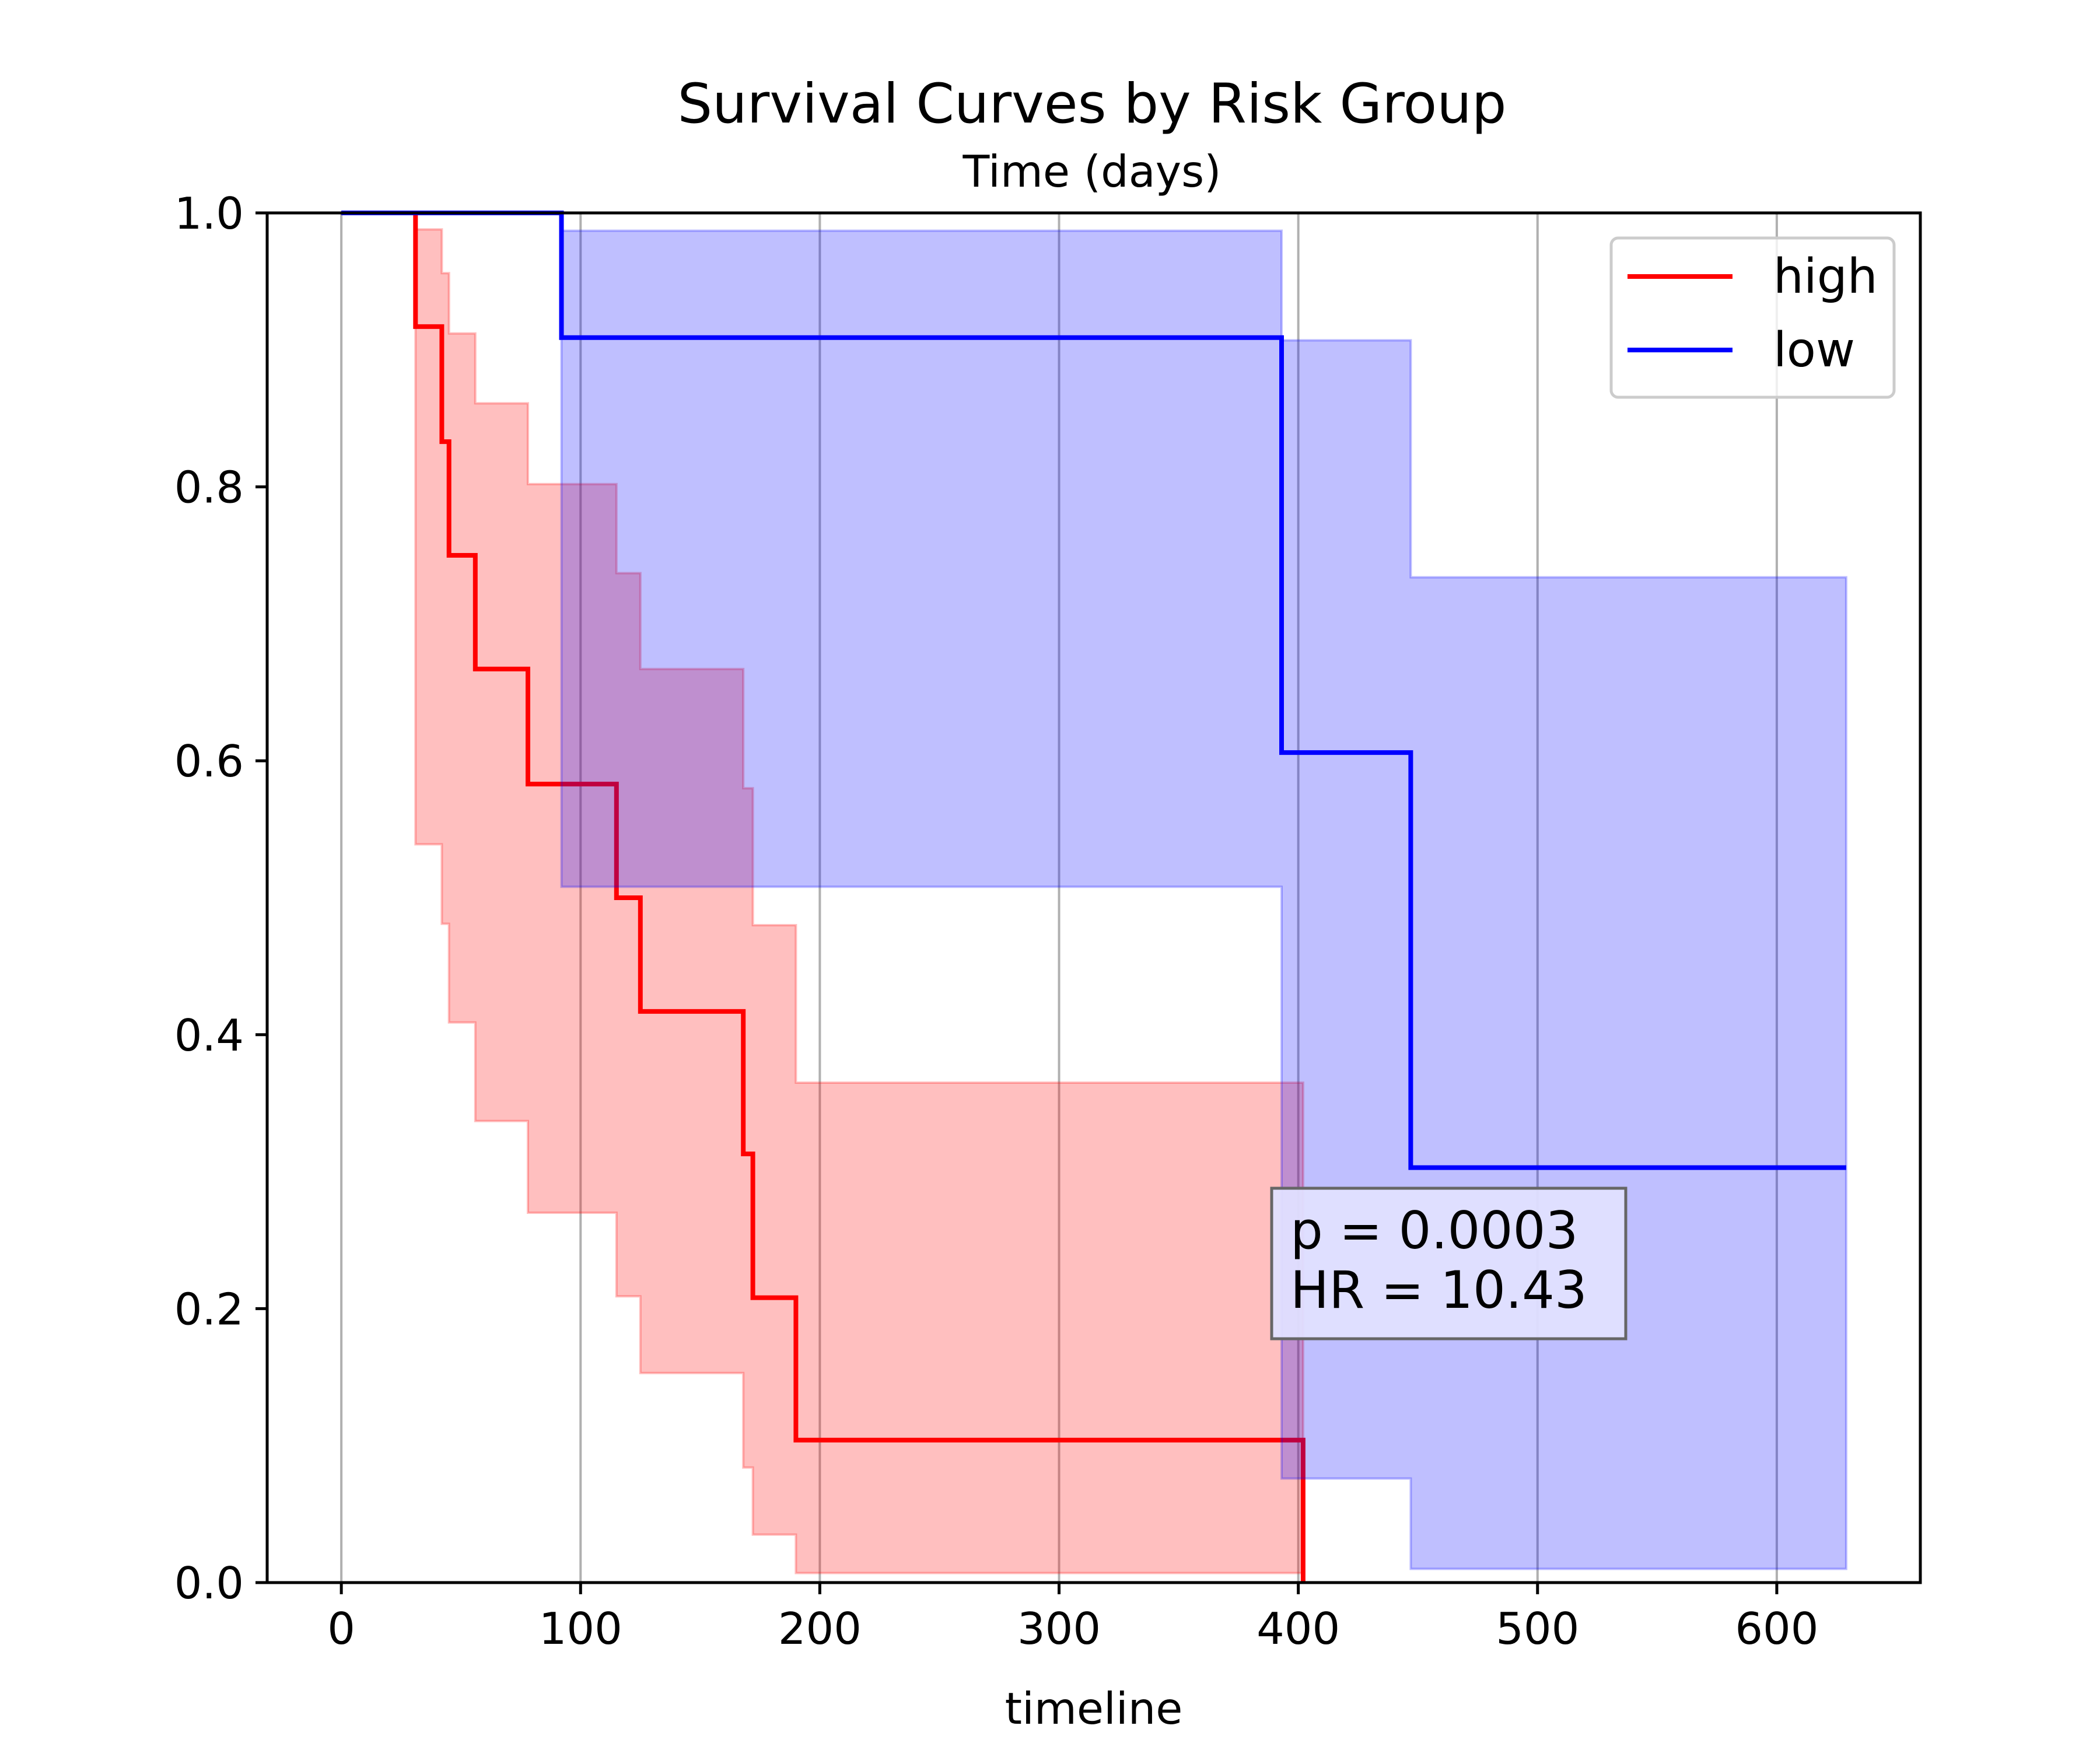 This screenshot has width=2100, height=1750. Describe the element at coordinates (209, 213) in the screenshot. I see `y-tick-label-1.0: 1.0` at that location.